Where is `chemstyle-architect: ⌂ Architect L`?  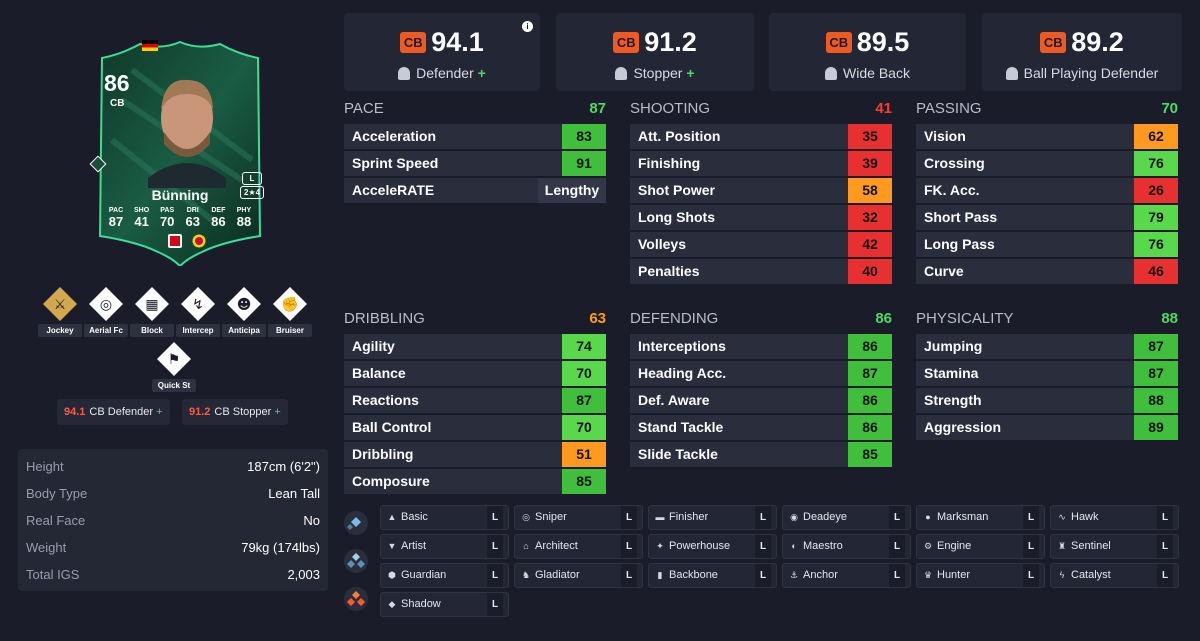 chemstyle-architect: ⌂ Architect L is located at coordinates (578, 546).